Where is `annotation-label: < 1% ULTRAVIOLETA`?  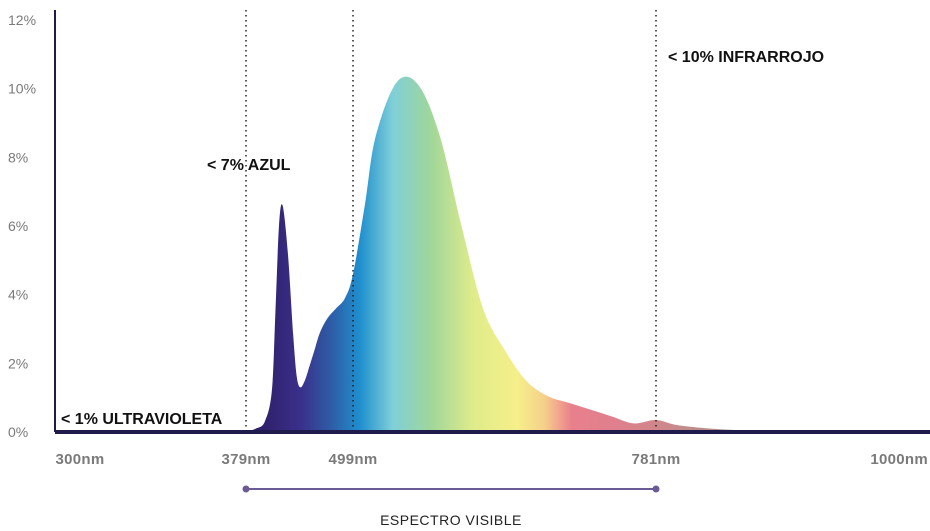
annotation-label: < 1% ULTRAVIOLETA is located at coordinates (142, 419).